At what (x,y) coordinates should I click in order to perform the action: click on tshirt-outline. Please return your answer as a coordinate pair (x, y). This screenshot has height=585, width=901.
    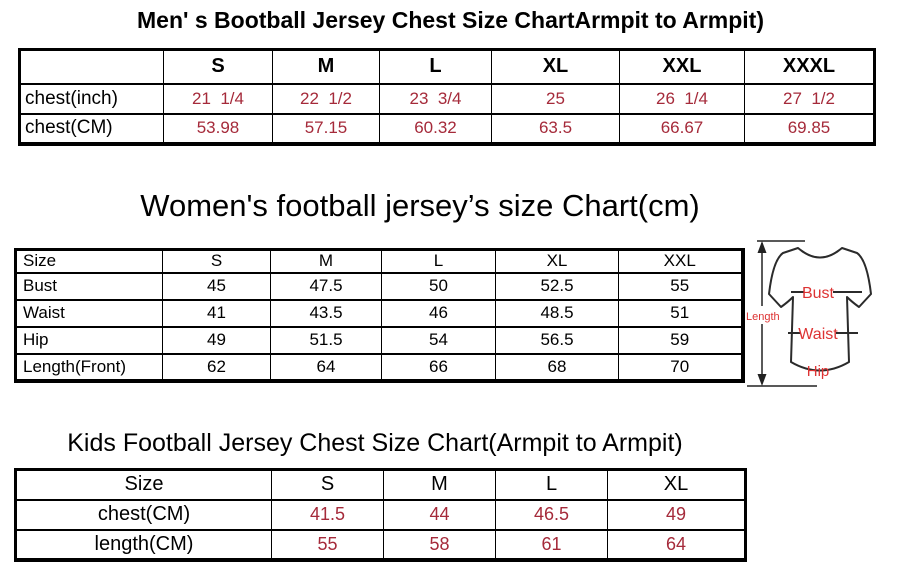
    Looking at the image, I should click on (820, 309).